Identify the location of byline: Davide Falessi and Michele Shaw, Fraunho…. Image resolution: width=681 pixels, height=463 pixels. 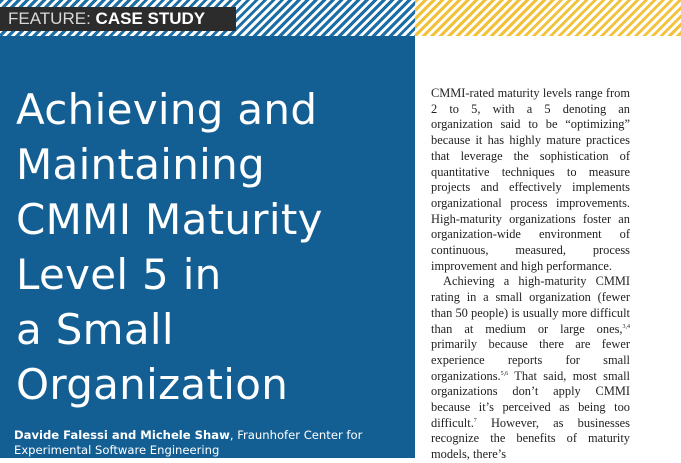
(211, 443).